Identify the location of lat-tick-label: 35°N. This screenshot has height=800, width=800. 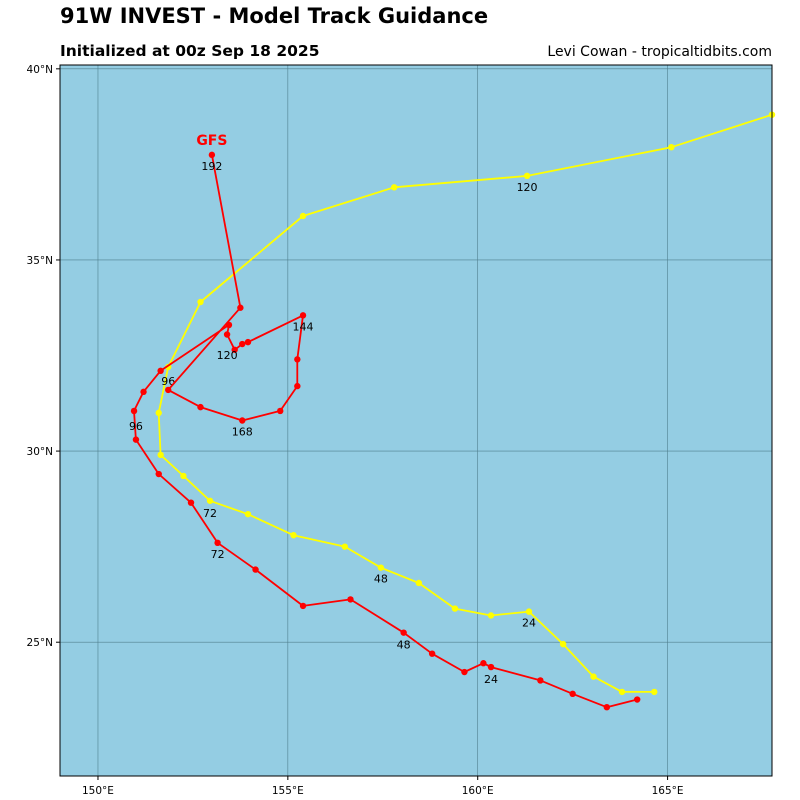
(40, 261).